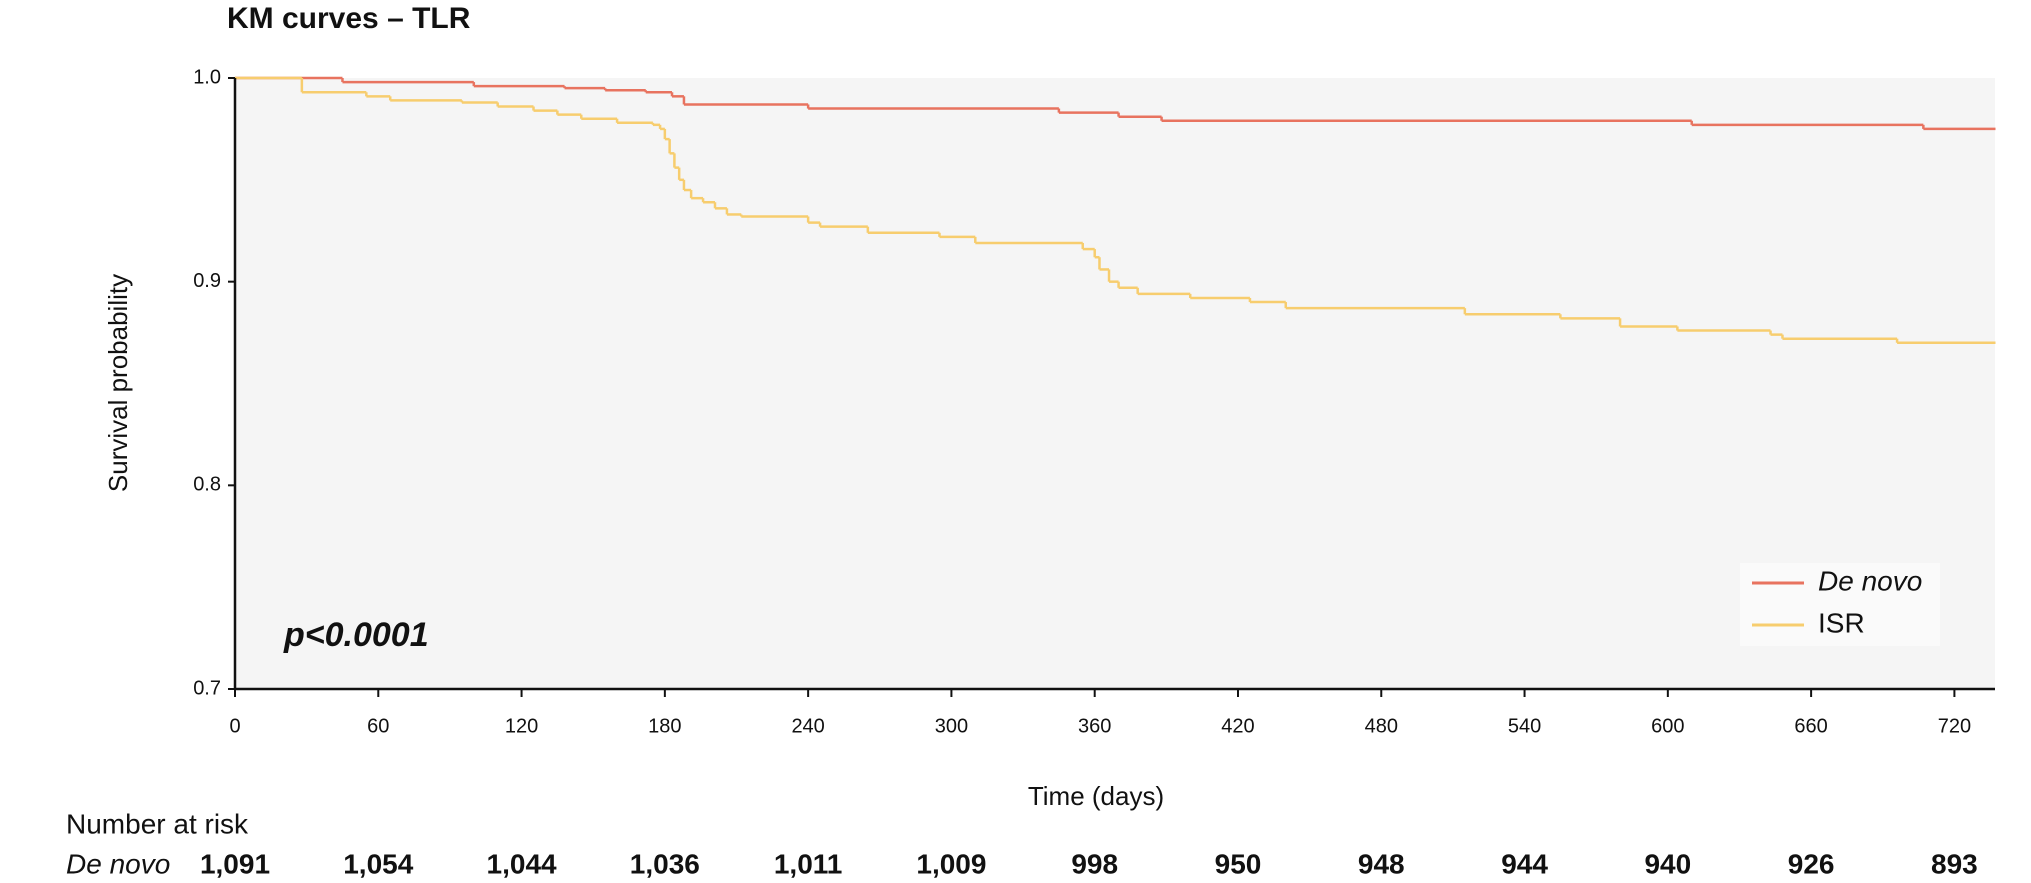 The image size is (2031, 883). Describe the element at coordinates (234, 726) in the screenshot. I see `x-tick-label: 0` at that location.